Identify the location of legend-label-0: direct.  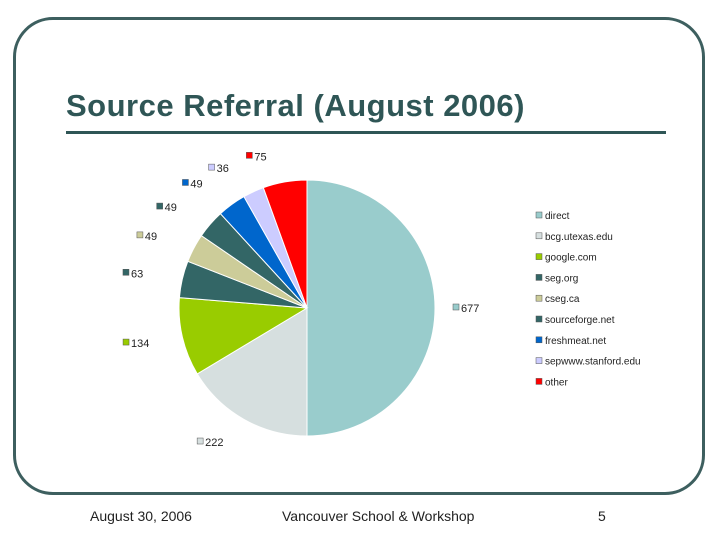
(557, 216).